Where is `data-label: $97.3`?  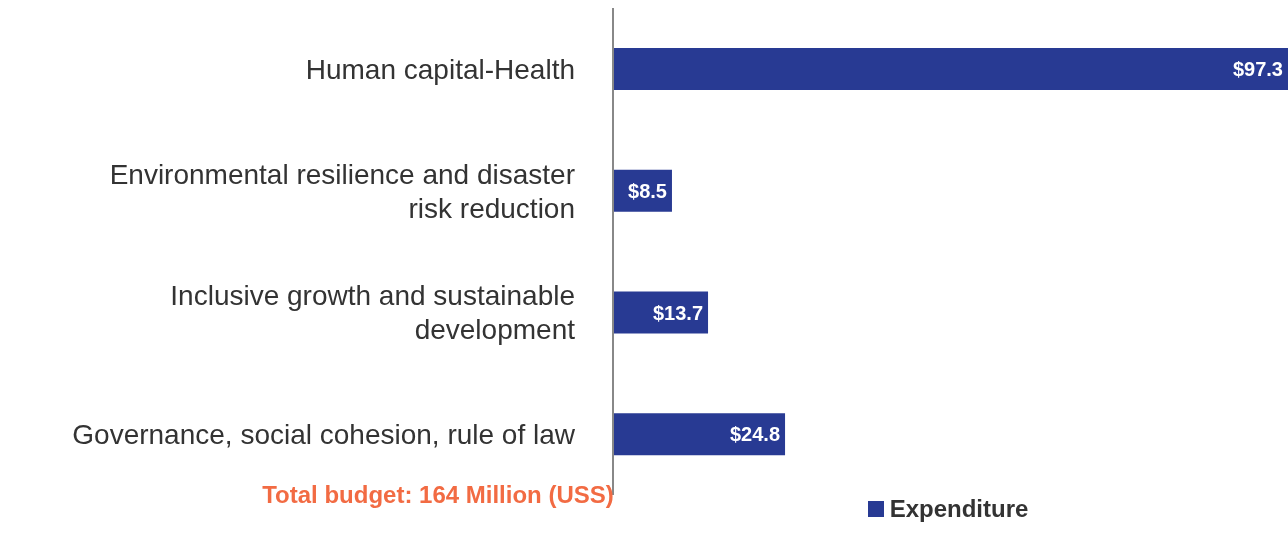 data-label: $97.3 is located at coordinates (1257, 69).